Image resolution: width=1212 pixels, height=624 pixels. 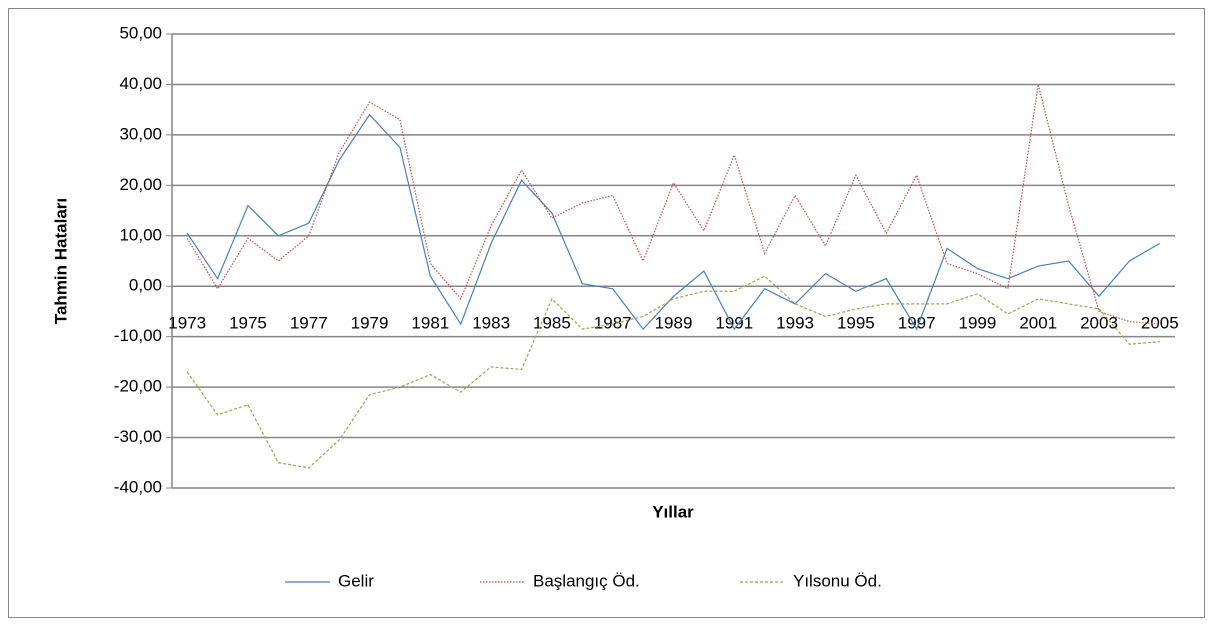 I want to click on y-tick-label: -20,00, so click(x=138, y=386).